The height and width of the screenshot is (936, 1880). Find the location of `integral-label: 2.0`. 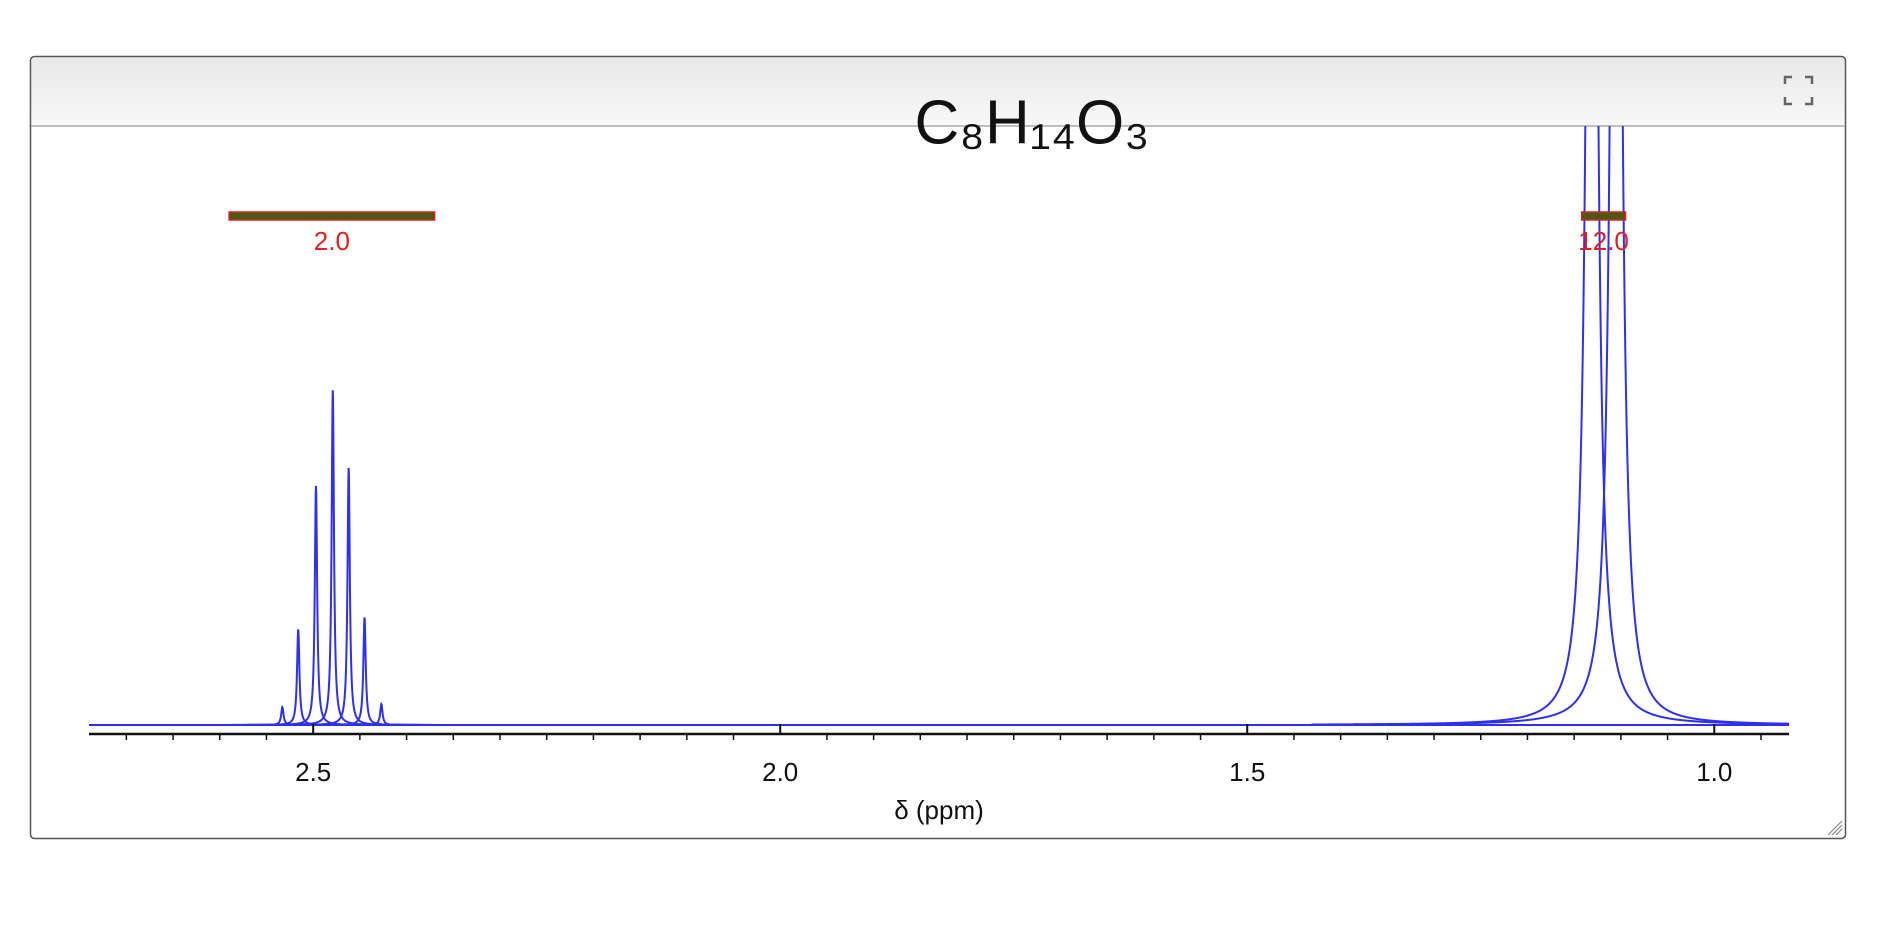

integral-label: 2.0 is located at coordinates (332, 241).